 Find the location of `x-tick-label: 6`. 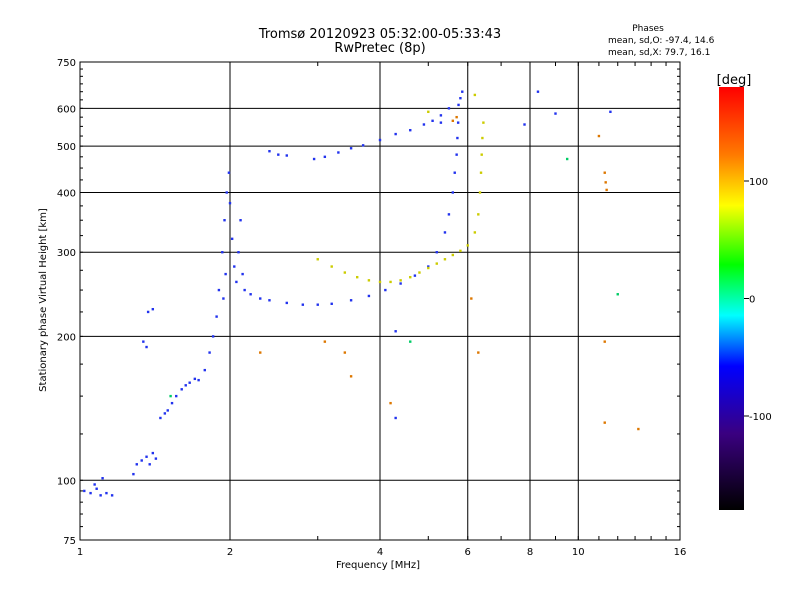

x-tick-label: 6 is located at coordinates (468, 552).